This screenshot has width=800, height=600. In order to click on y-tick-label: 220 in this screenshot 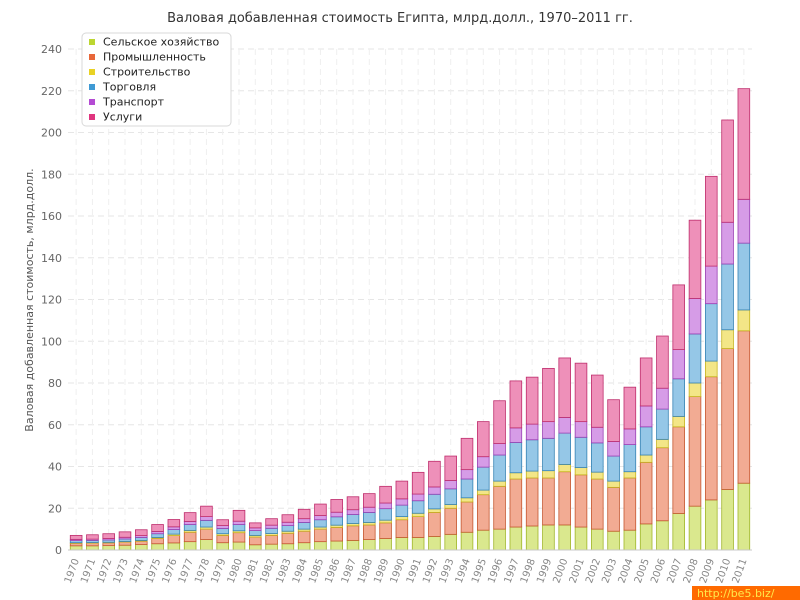, I will do `click(51, 91)`.